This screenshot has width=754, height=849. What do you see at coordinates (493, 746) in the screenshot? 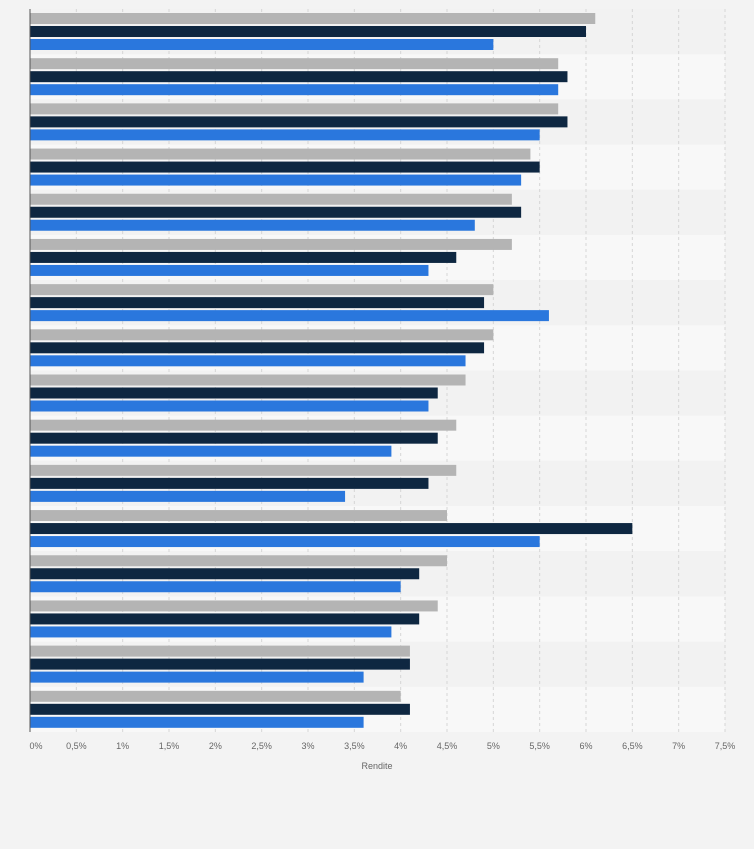
I see `x-tick-label: 5%` at bounding box center [493, 746].